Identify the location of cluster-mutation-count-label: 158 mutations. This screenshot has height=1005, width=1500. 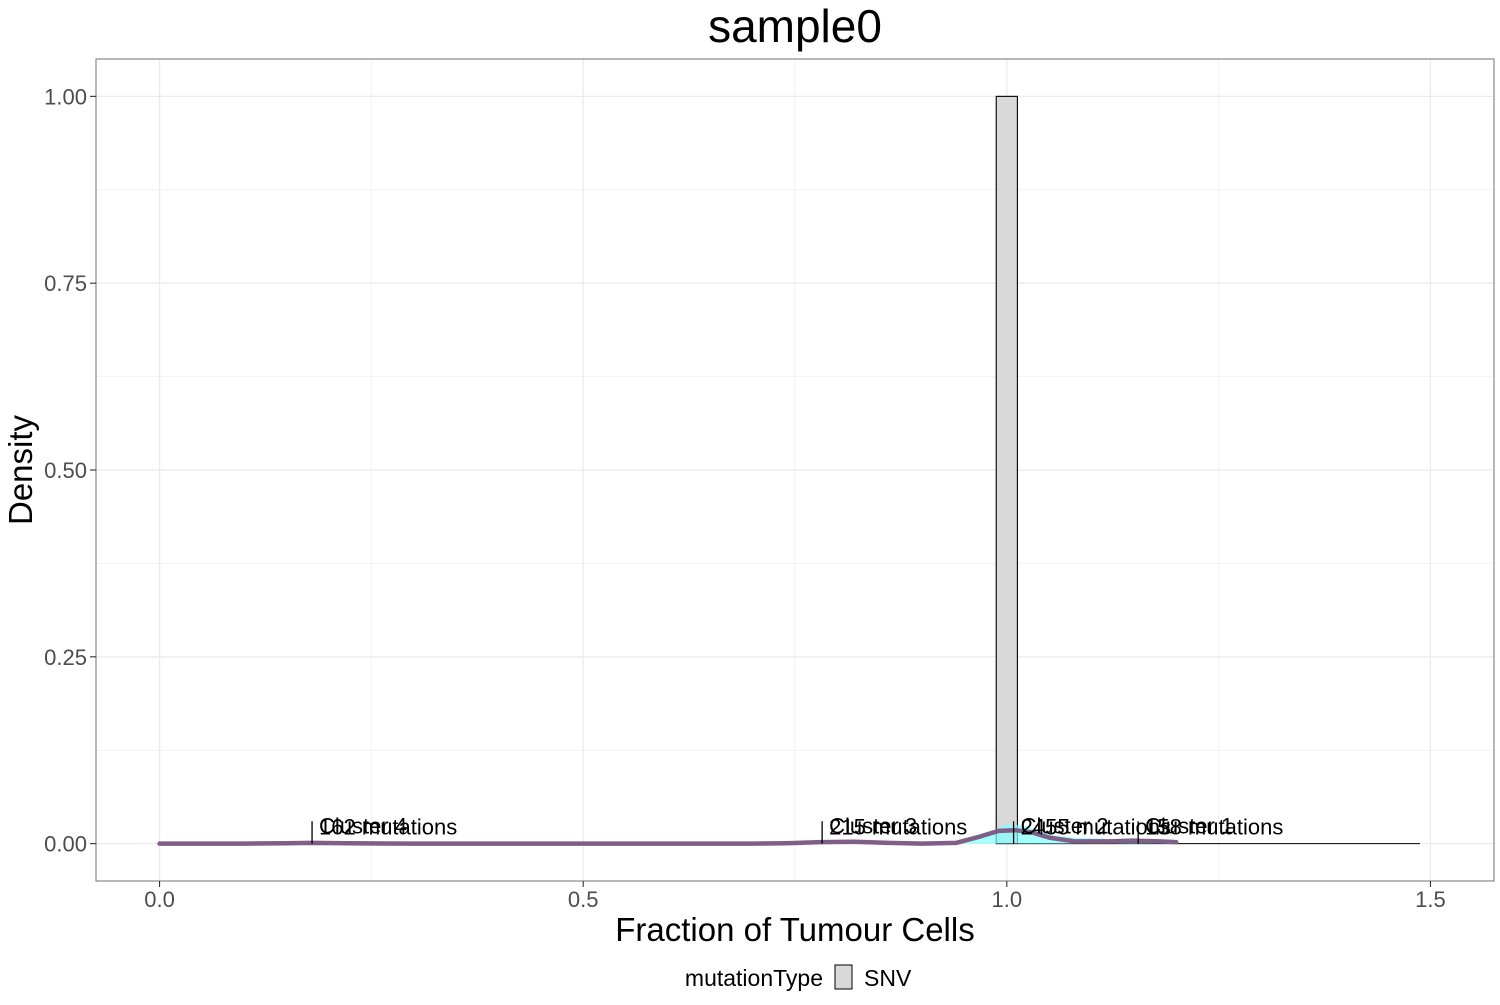
(1214, 827).